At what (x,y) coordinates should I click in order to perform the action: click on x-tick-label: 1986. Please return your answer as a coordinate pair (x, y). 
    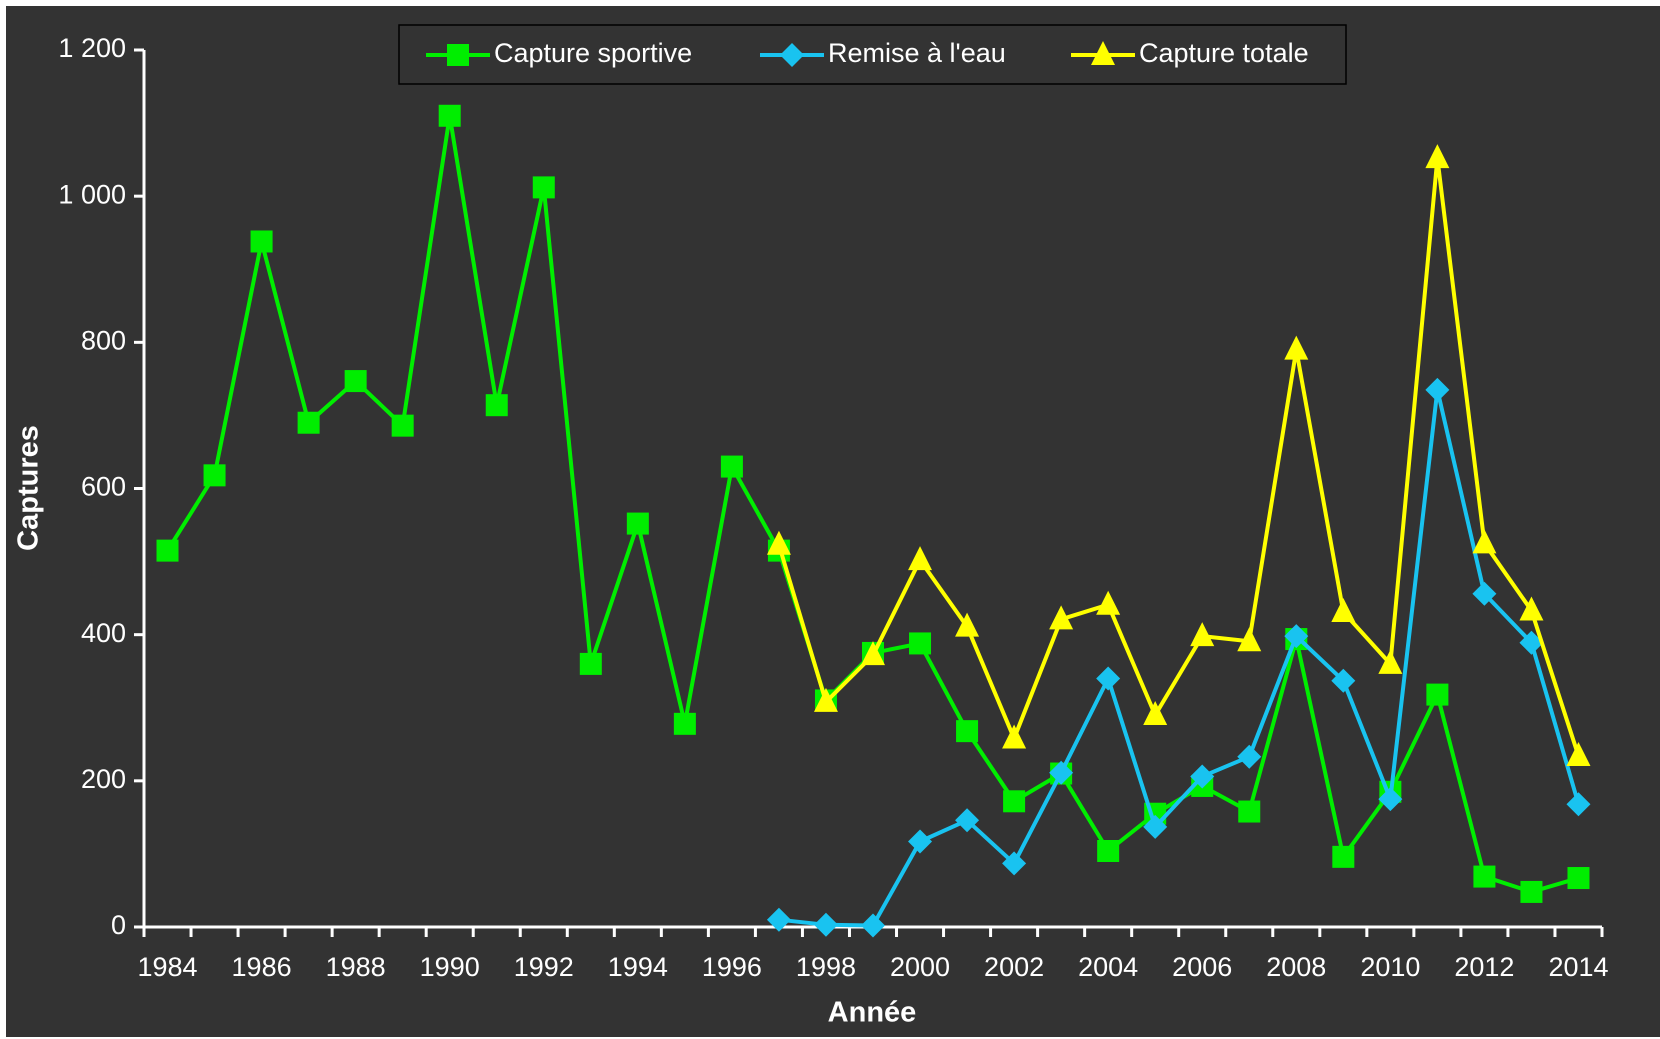
    Looking at the image, I should click on (262, 967).